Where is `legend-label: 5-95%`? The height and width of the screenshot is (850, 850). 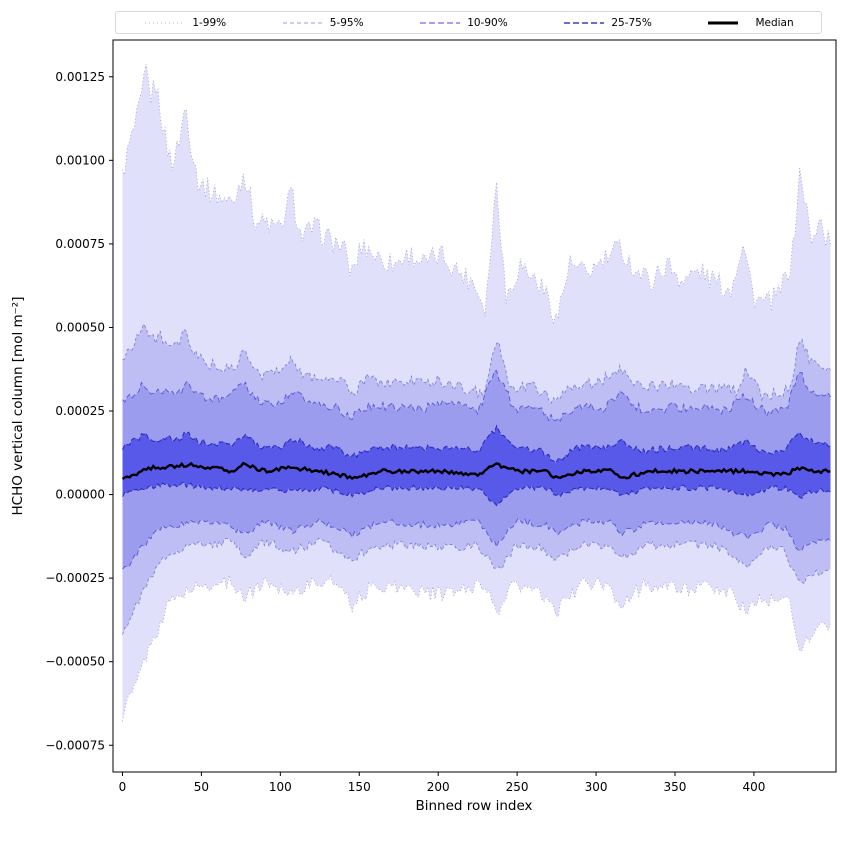 legend-label: 5-95% is located at coordinates (346, 22).